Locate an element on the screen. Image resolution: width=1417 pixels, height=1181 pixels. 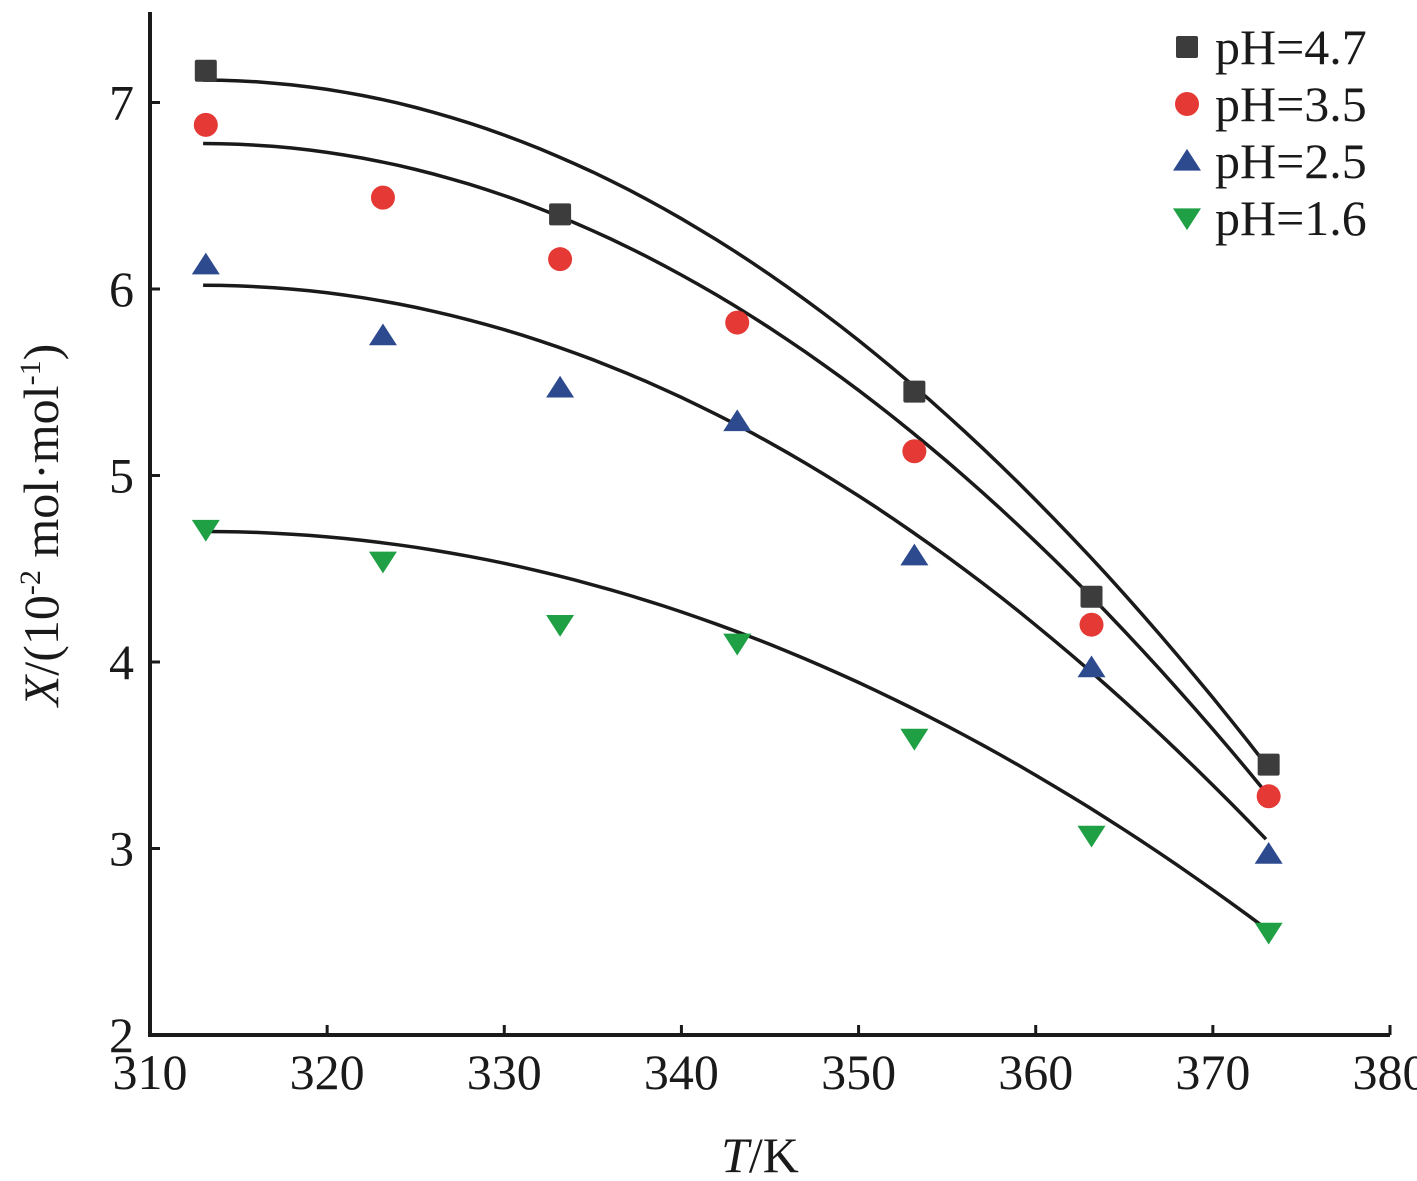
y-tick-label: 6 is located at coordinates (121, 289).